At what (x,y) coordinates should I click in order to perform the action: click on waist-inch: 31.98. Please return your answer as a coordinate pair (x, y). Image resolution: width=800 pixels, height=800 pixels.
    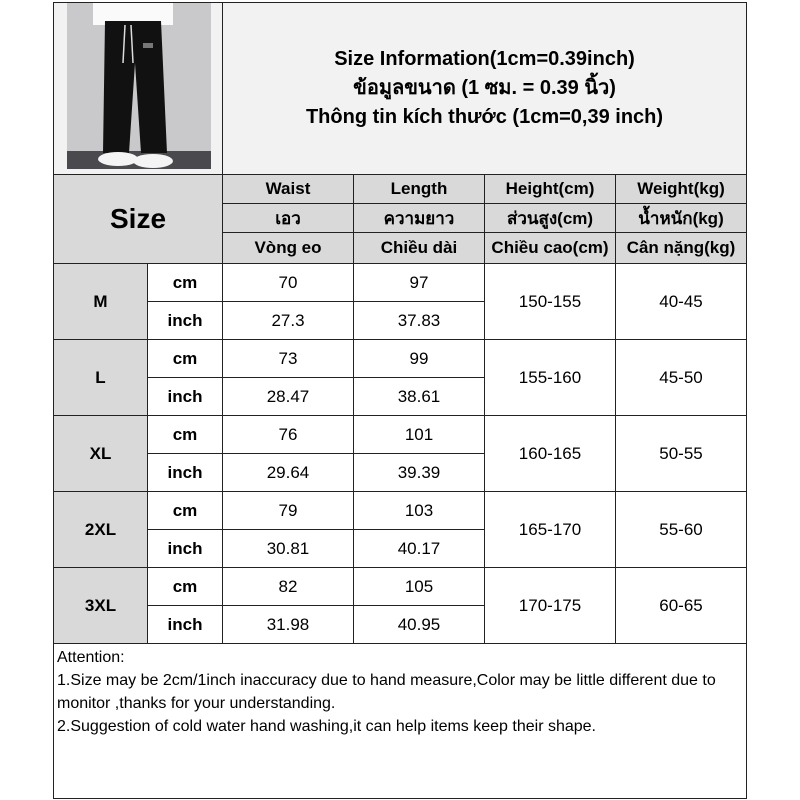
    Looking at the image, I should click on (288, 624).